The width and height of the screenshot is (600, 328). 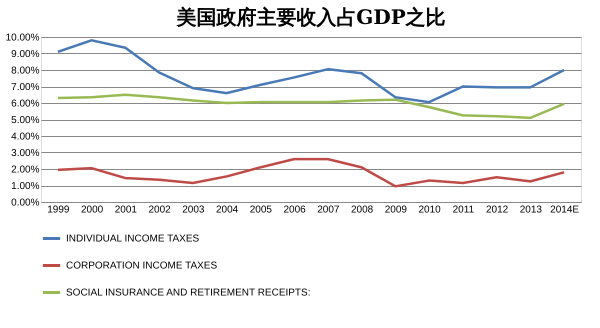 I want to click on x-tick-label: 2001, so click(x=126, y=210).